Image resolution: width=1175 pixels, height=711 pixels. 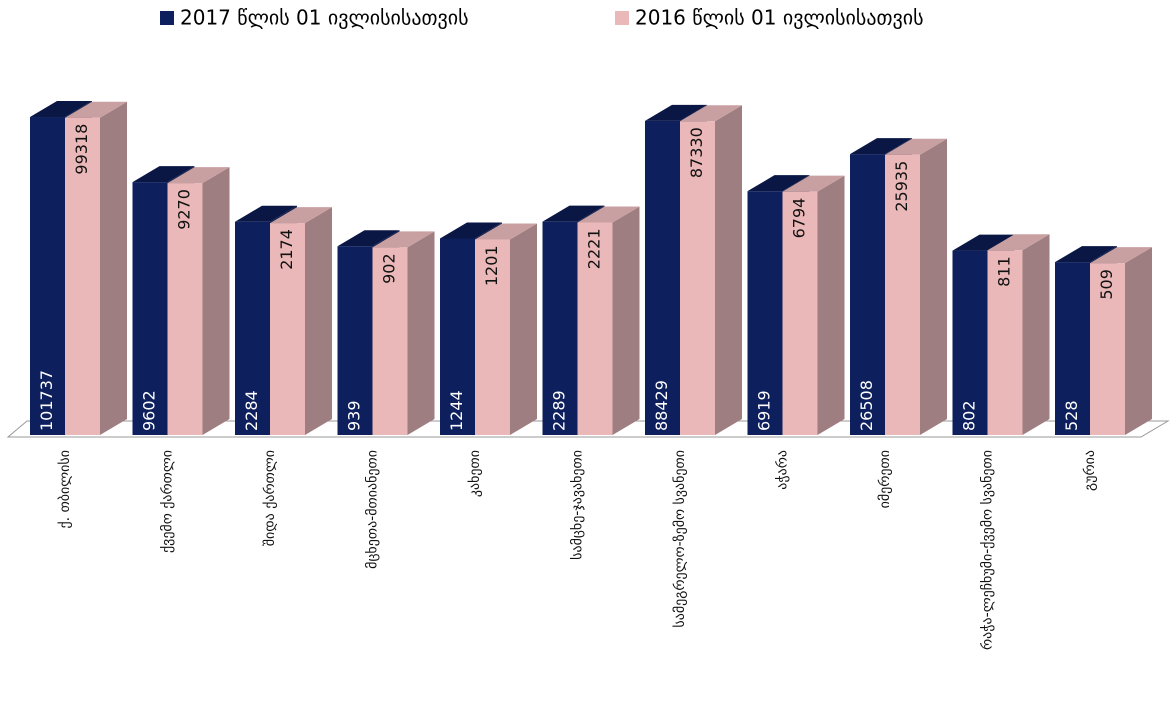 What do you see at coordinates (779, 18) in the screenshot?
I see `legend-label: 2016 წლის 01 ივლისისათვის` at bounding box center [779, 18].